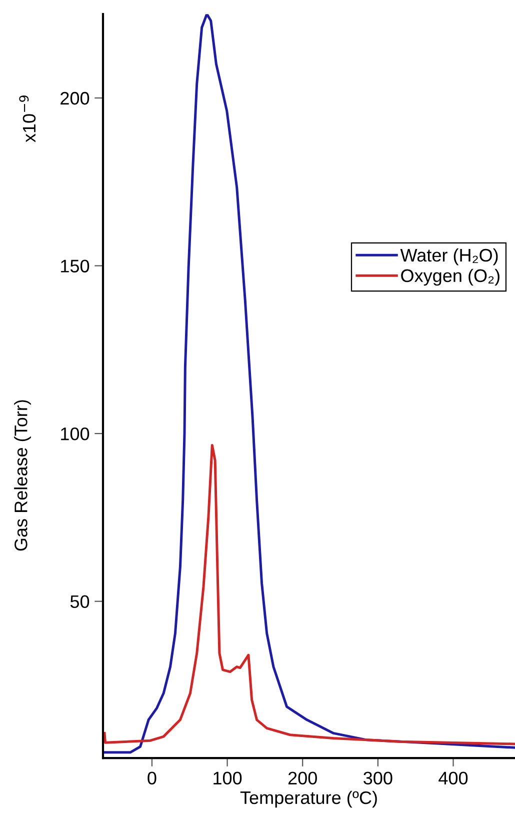  What do you see at coordinates (27, 118) in the screenshot?
I see `text: x10$^{−9}$` at bounding box center [27, 118].